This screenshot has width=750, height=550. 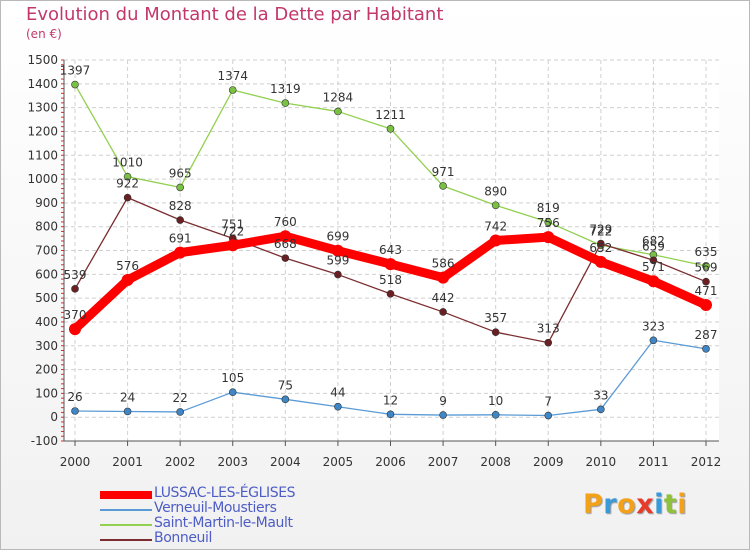 What do you see at coordinates (44, 34) in the screenshot?
I see `unit-label: (en €)` at bounding box center [44, 34].